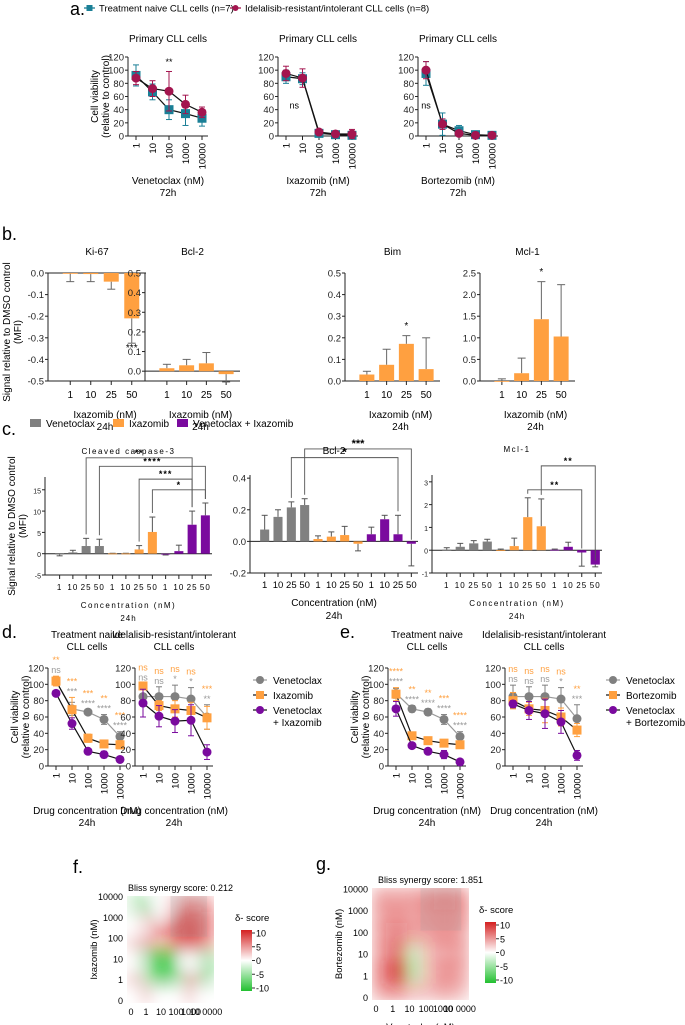 The height and width of the screenshot is (1025, 685). What do you see at coordinates (444, 699) in the screenshot?
I see `e1-sig-drug: ***` at bounding box center [444, 699].